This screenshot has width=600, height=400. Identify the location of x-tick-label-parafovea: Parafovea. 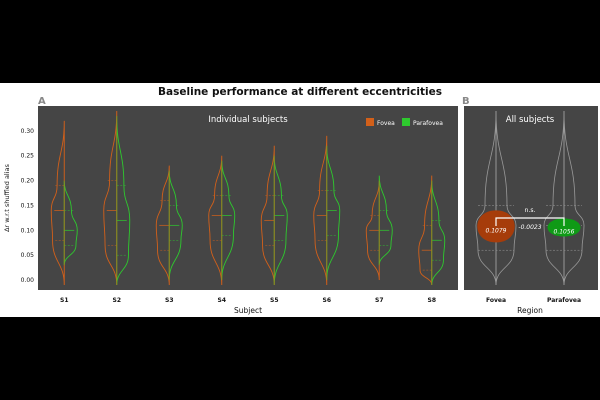
(564, 300).